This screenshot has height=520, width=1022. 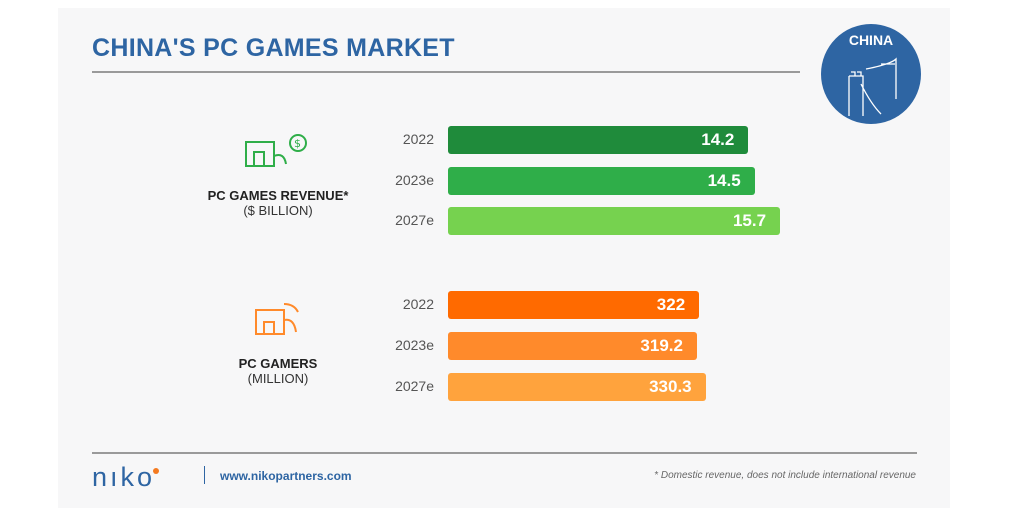 What do you see at coordinates (598, 140) in the screenshot?
I see `revenue-bar: 14.2` at bounding box center [598, 140].